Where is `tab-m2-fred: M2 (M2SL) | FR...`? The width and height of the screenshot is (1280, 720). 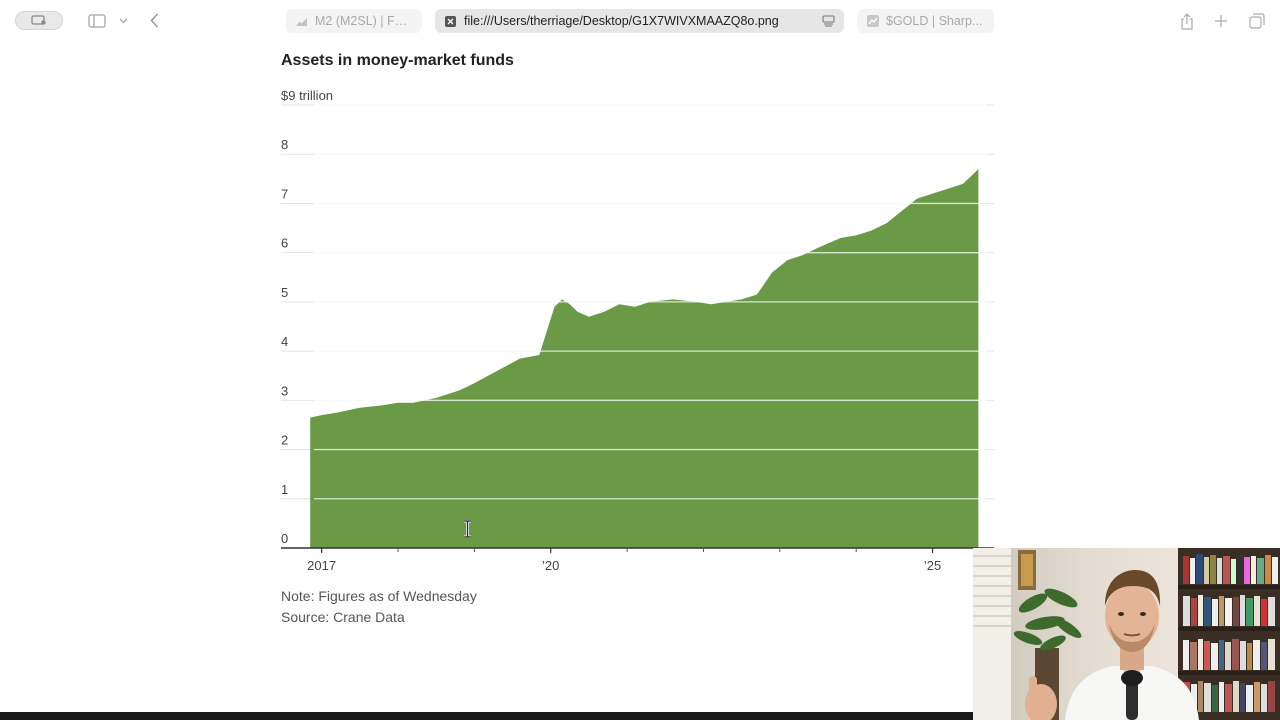
tab-m2-fred: M2 (M2SL) | FR... is located at coordinates (354, 21).